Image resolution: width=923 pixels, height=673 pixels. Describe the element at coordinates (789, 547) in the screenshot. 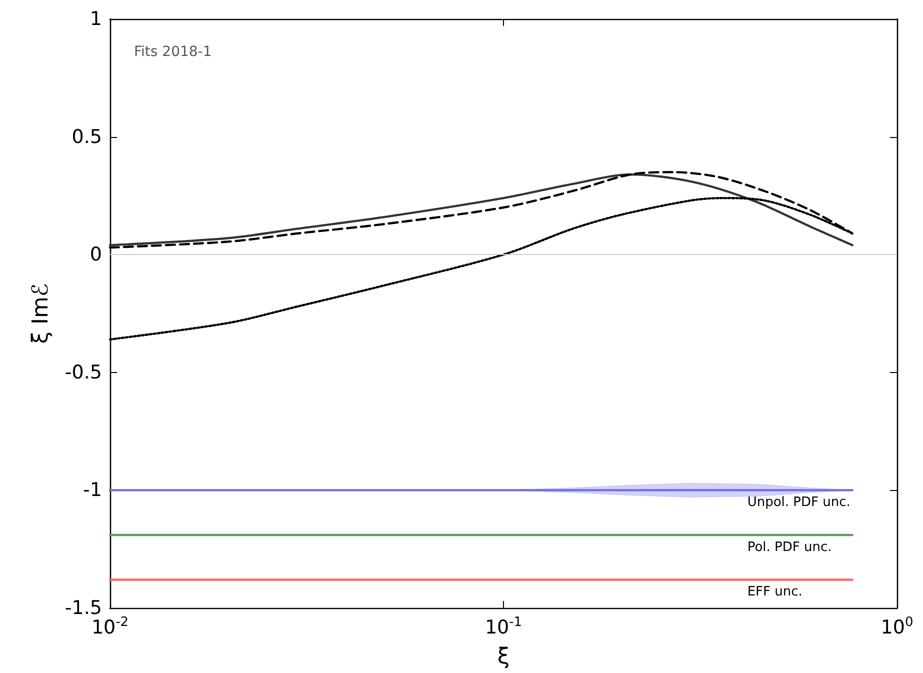

I see `series-label: Pol. PDF unc.` at that location.